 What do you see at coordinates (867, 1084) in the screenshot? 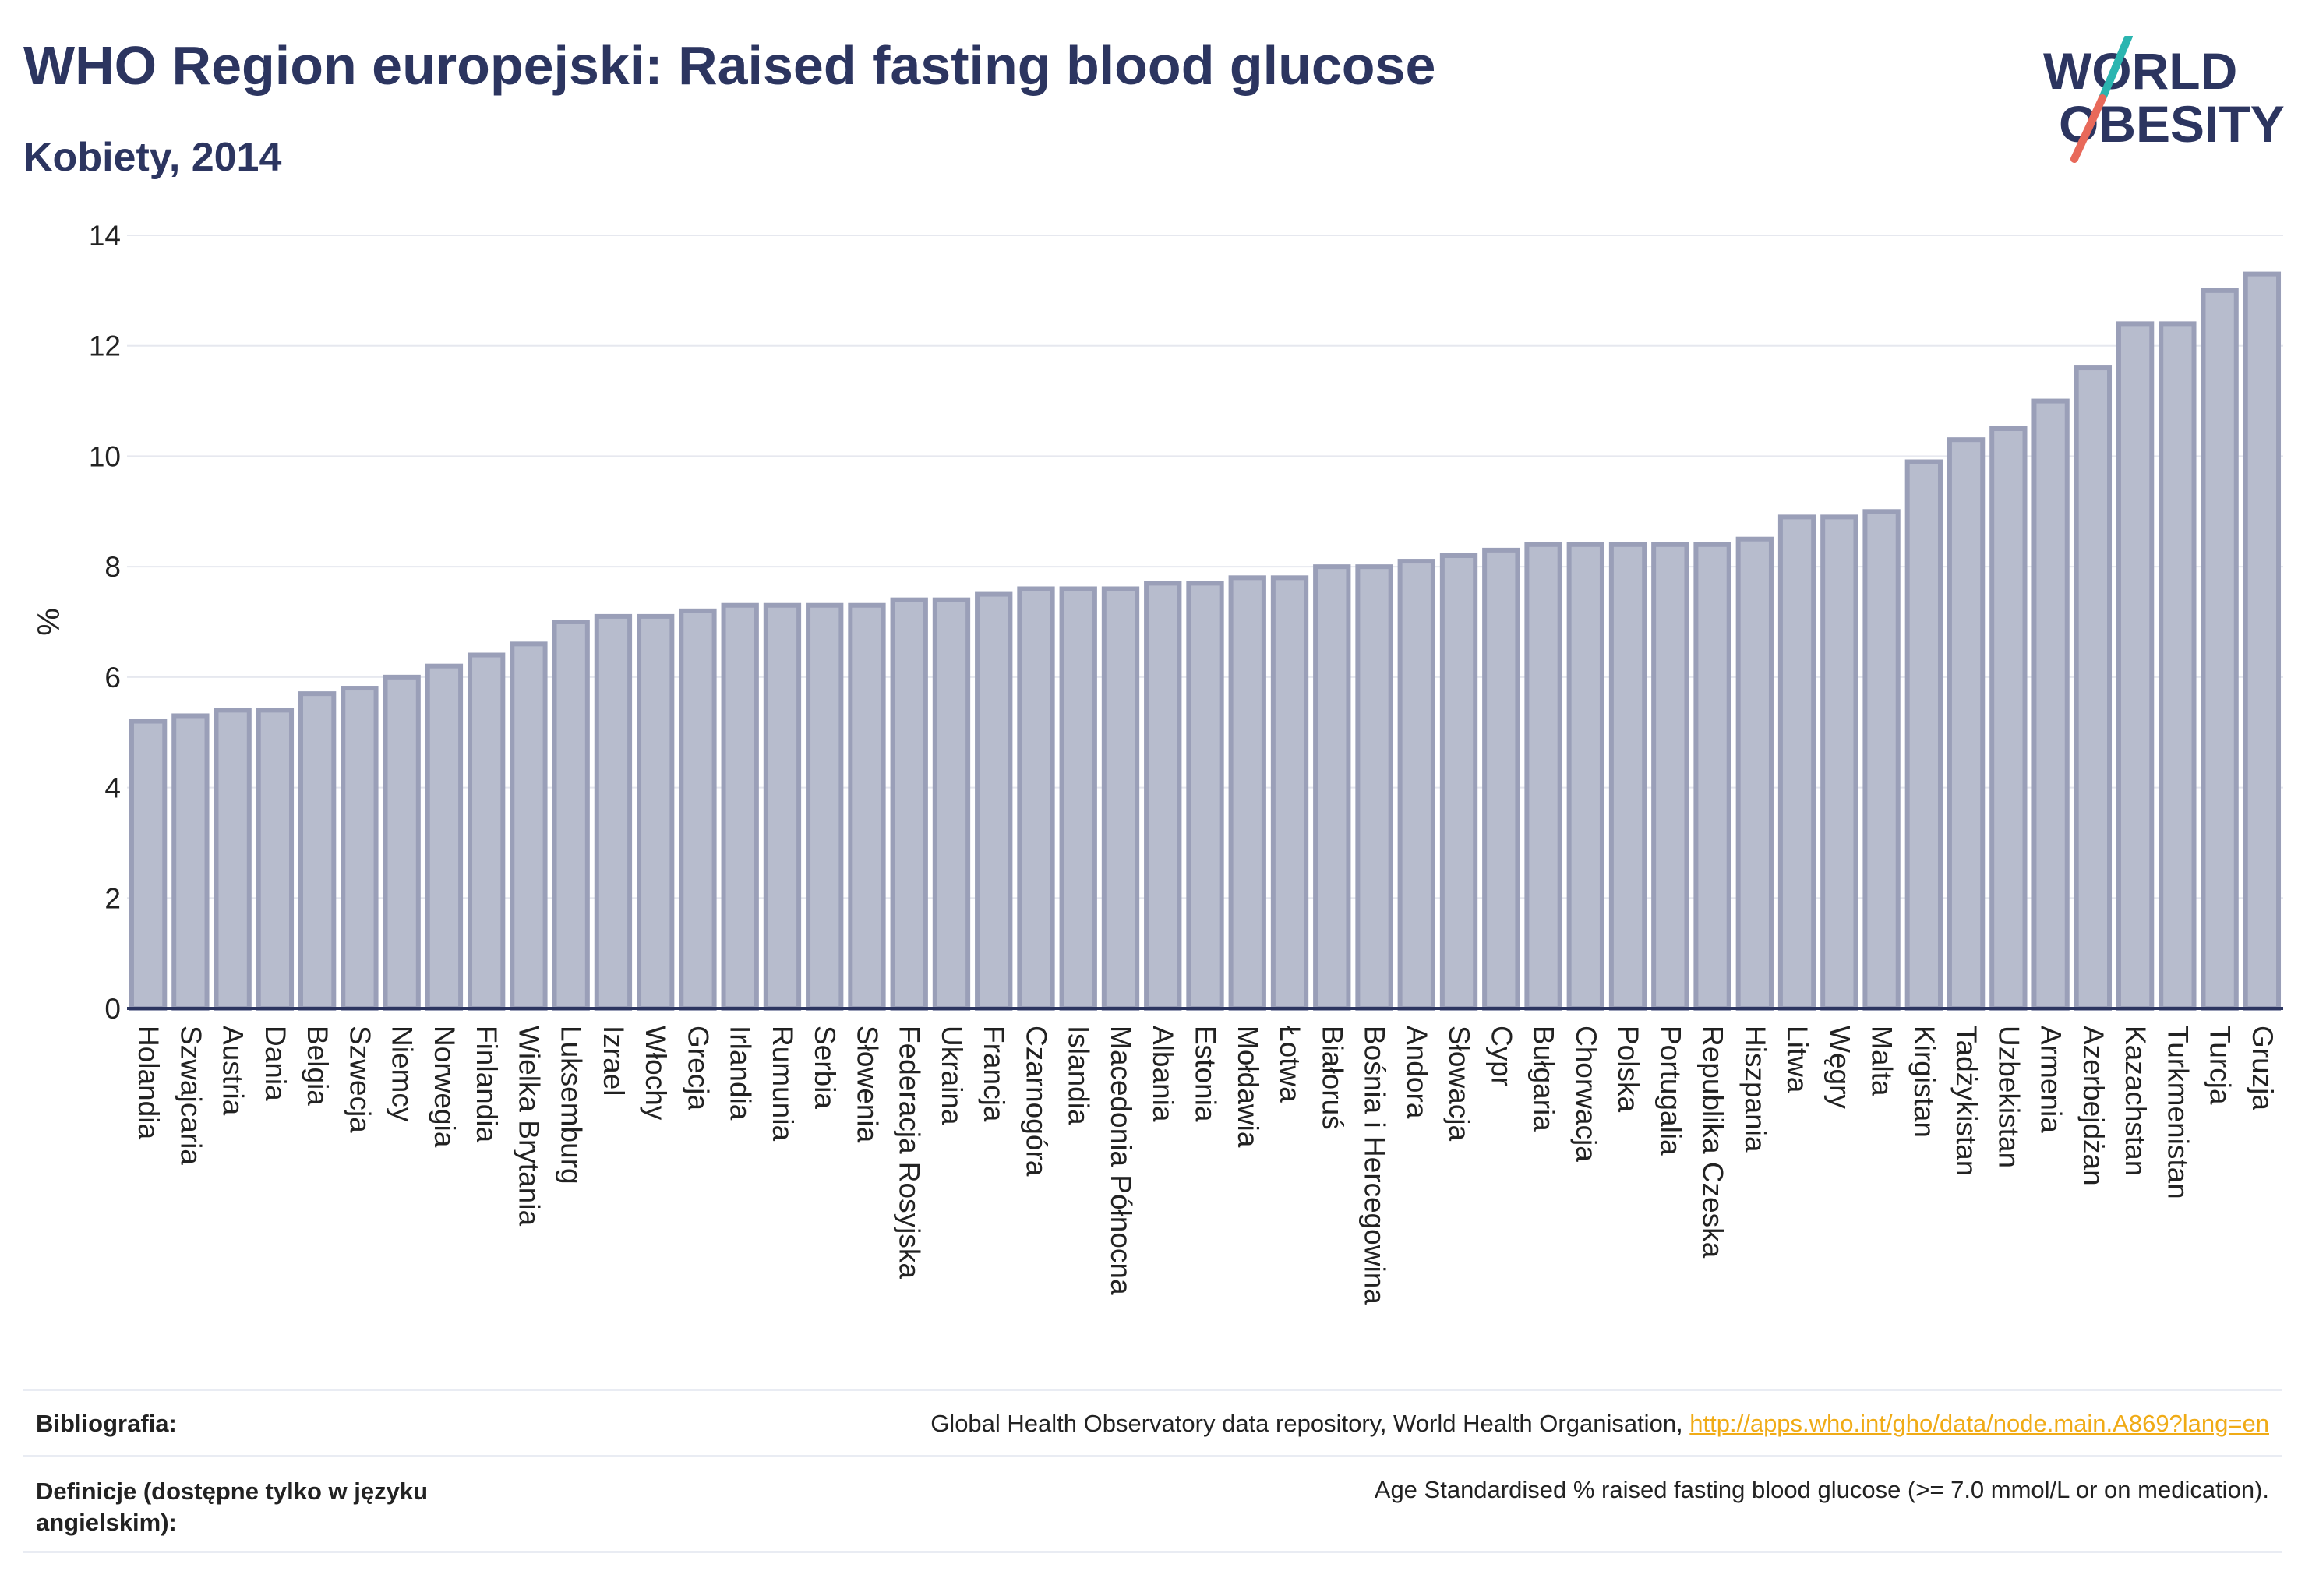
I see `x-tick-label: Słowenia` at bounding box center [867, 1084].